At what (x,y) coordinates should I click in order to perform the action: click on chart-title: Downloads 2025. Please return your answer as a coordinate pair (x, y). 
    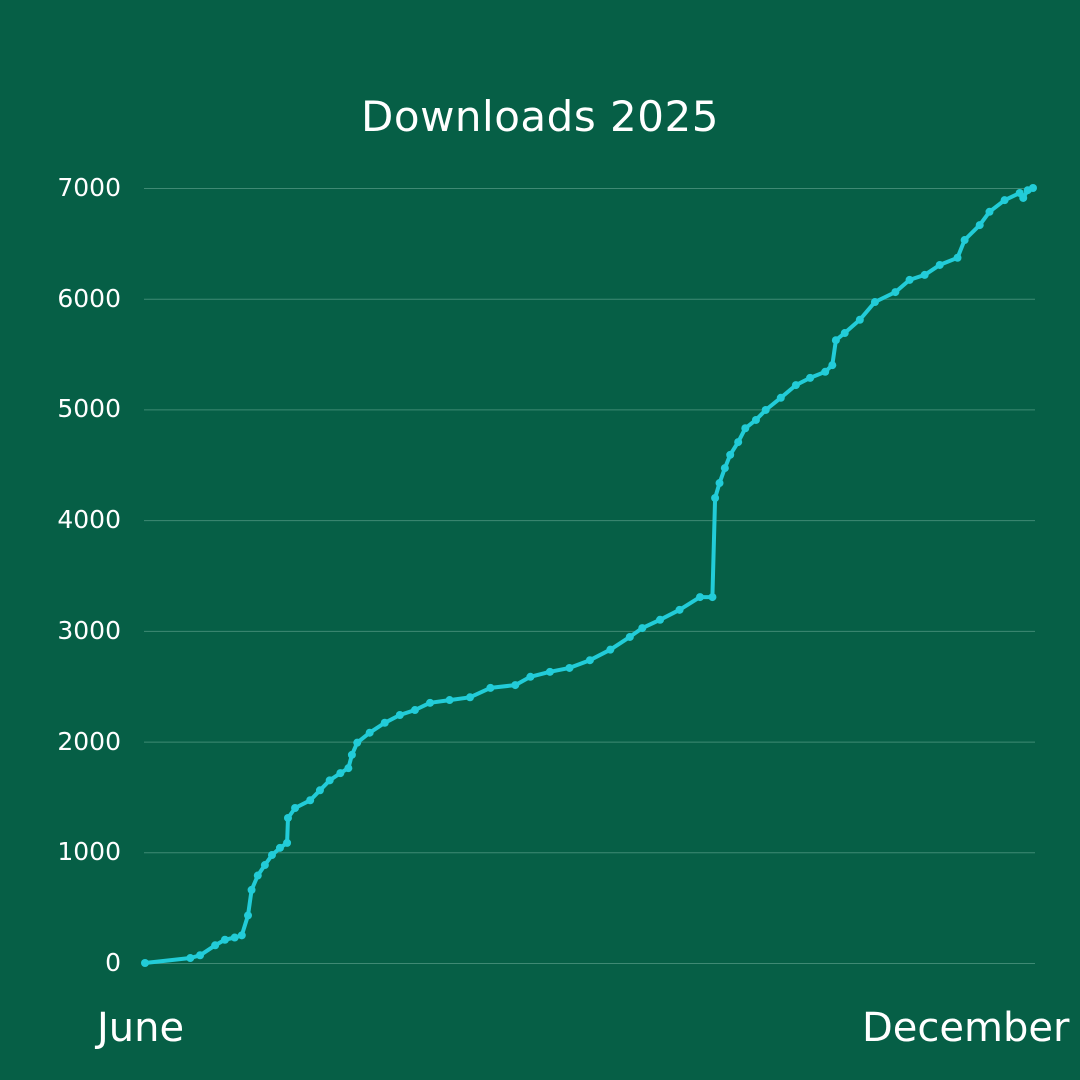
    Looking at the image, I should click on (540, 116).